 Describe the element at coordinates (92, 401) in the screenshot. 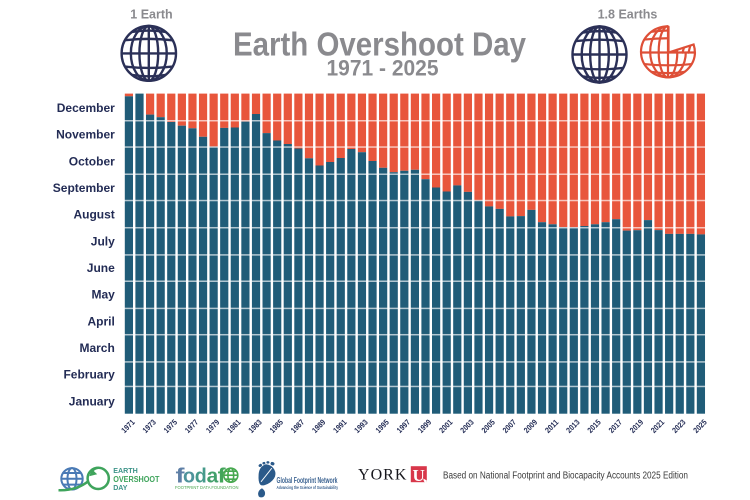

I see `svg-text: January` at that location.